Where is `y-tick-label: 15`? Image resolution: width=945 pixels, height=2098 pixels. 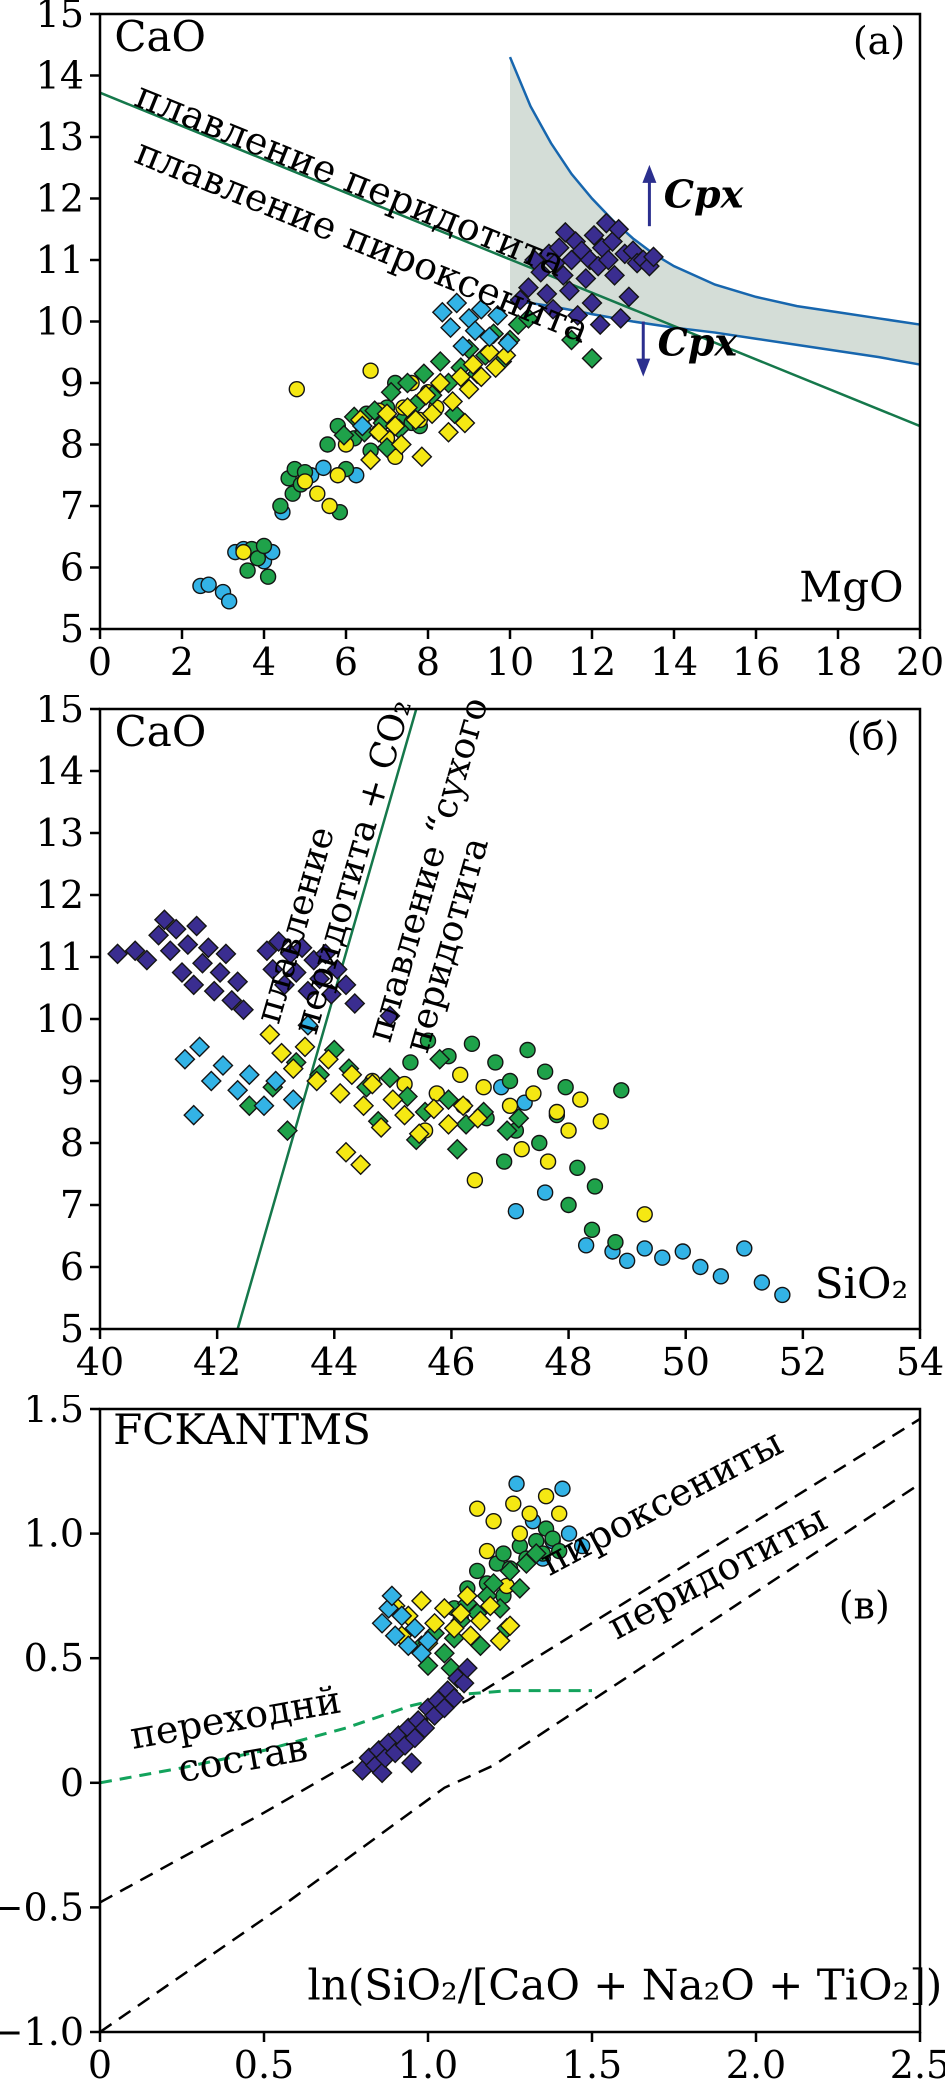 y-tick-label: 15 is located at coordinates (60, 713).